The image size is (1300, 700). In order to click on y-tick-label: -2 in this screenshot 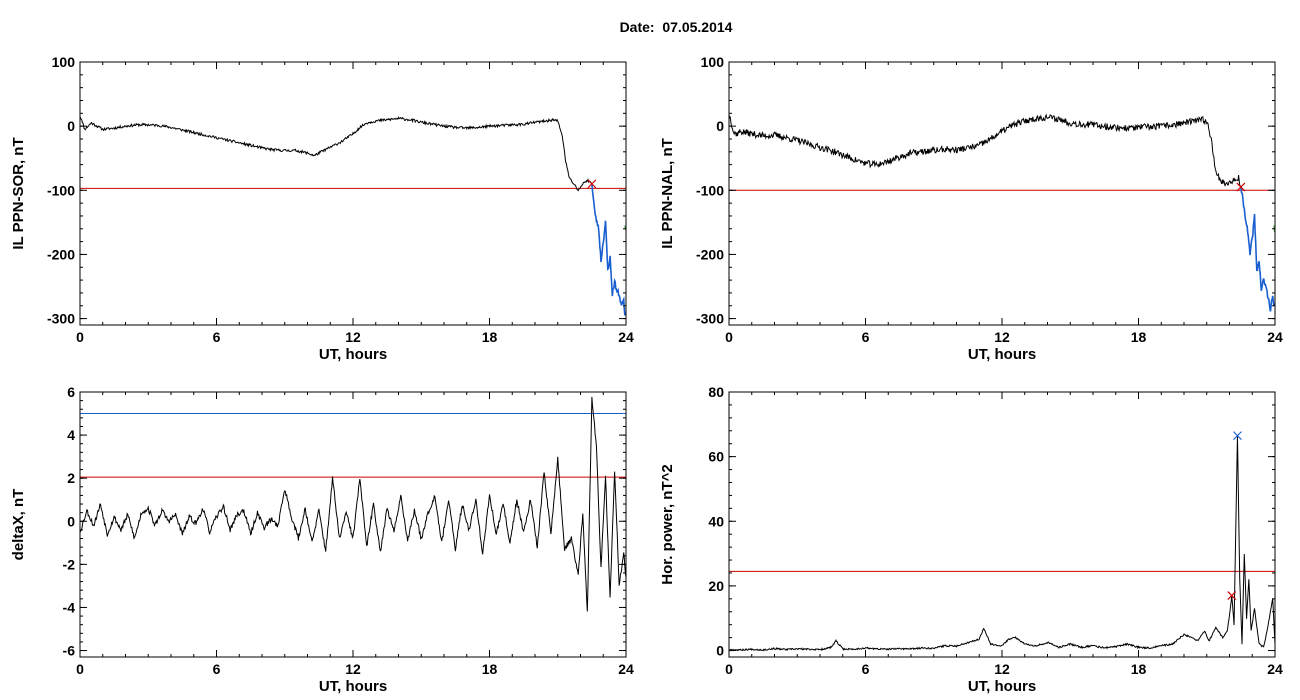, I will do `click(69, 564)`.